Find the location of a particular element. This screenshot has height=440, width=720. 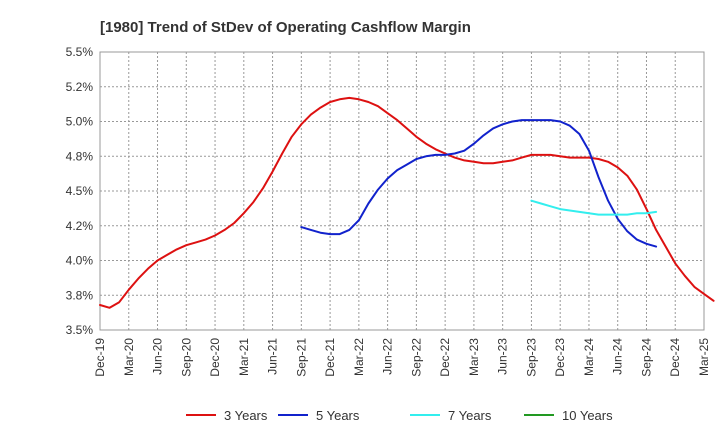

y-tick-label: 3.5% is located at coordinates (80, 330).